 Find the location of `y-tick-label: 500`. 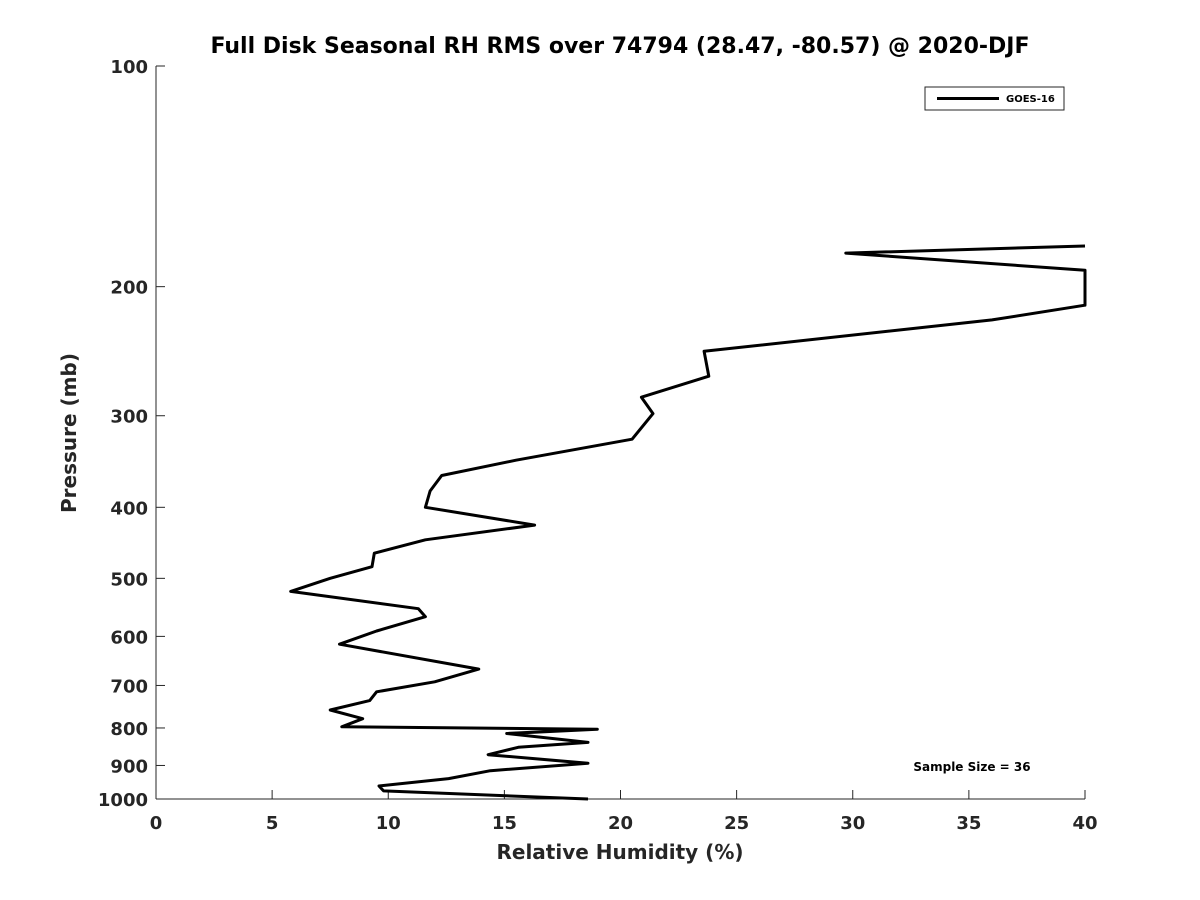

y-tick-label: 500 is located at coordinates (129, 579).